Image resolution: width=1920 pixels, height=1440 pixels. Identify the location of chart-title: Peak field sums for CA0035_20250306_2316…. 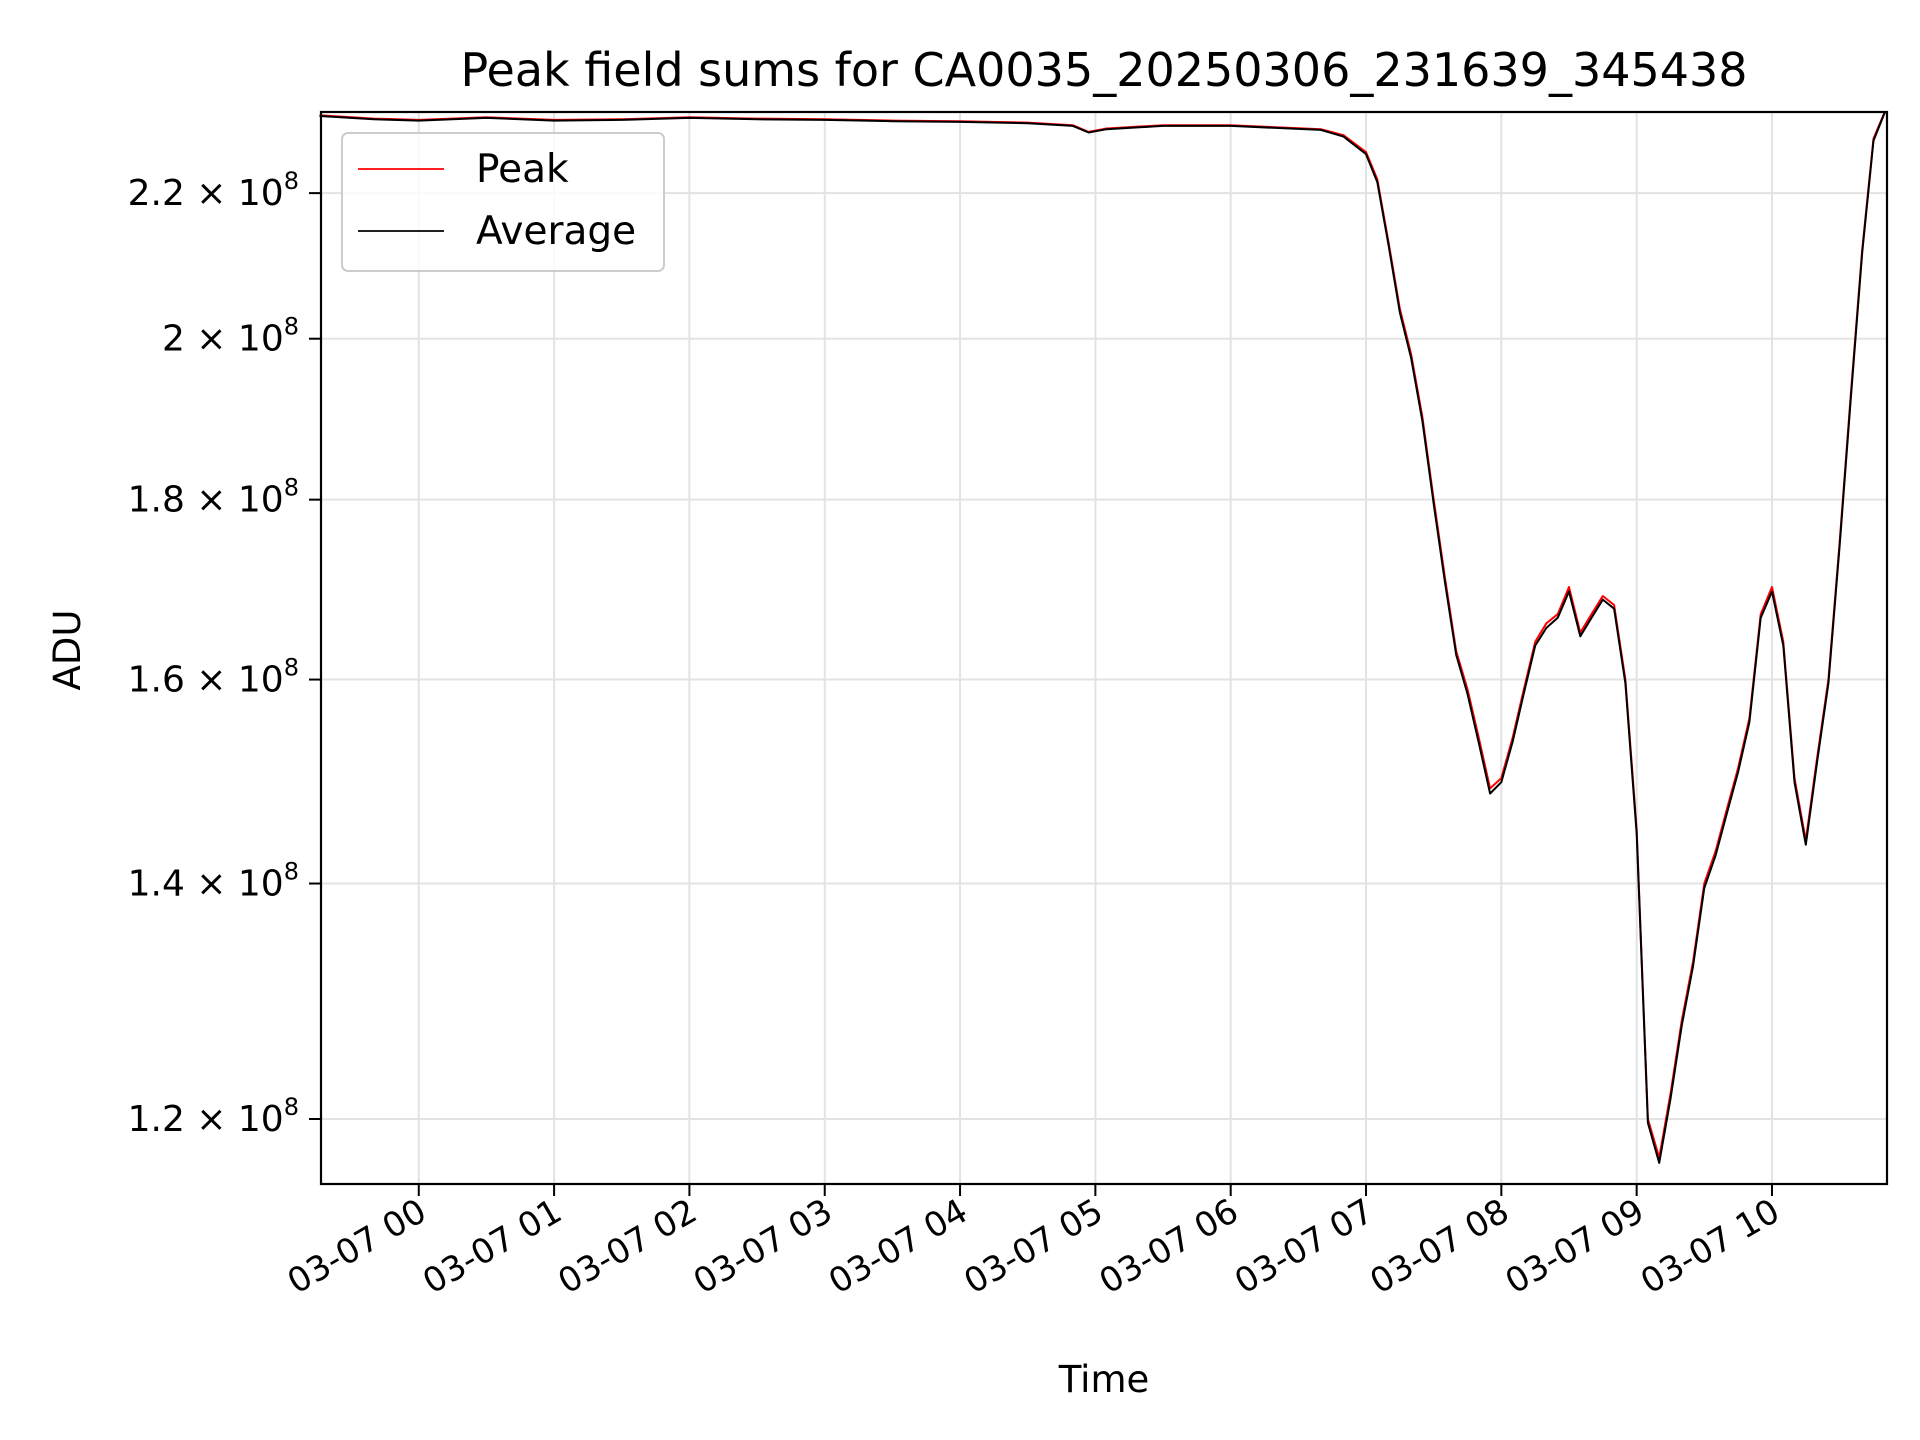
(1103, 70).